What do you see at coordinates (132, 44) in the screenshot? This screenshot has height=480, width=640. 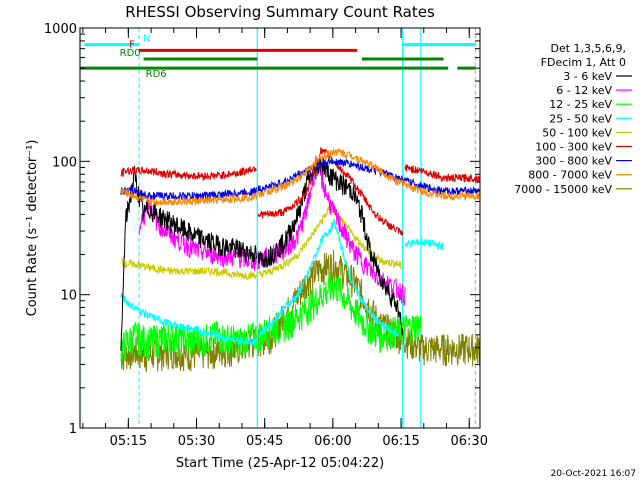 I see `flag-label-f: F` at bounding box center [132, 44].